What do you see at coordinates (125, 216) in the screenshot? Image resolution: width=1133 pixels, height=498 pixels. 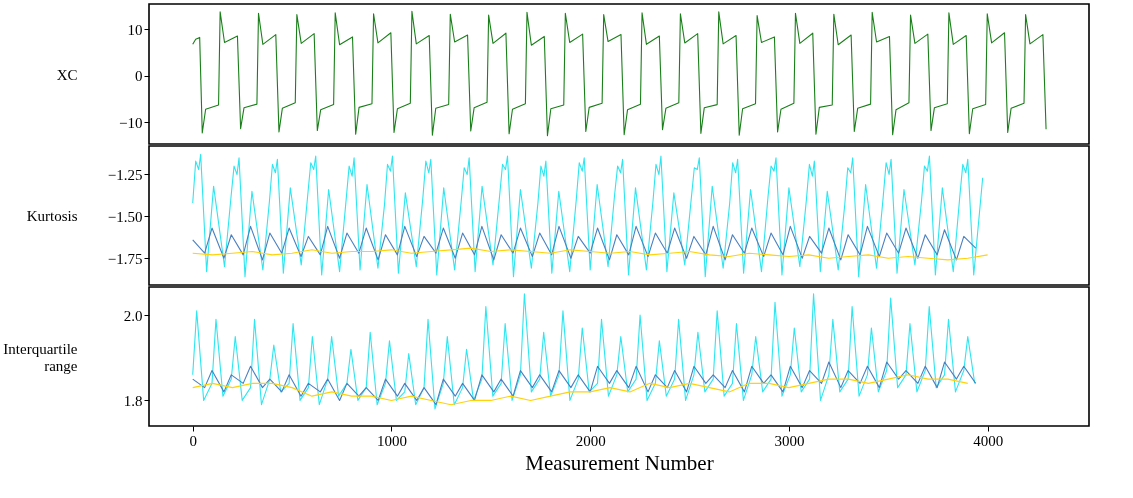 I see `y-tick-label: −1.50` at bounding box center [125, 216].